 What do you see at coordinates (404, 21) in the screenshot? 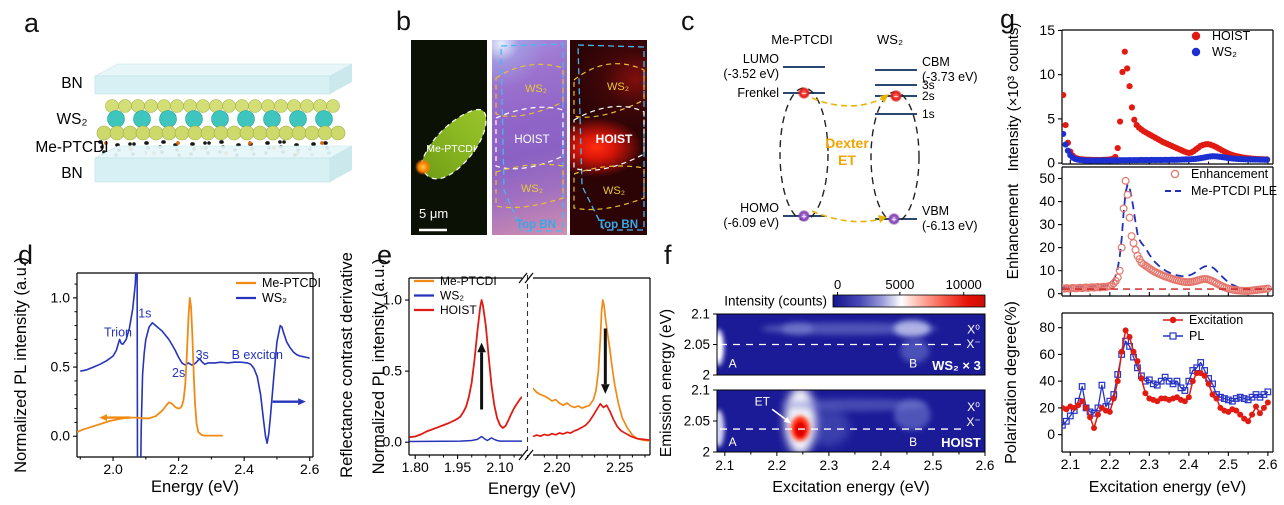
I see `panel-b-letter: b` at bounding box center [404, 21].